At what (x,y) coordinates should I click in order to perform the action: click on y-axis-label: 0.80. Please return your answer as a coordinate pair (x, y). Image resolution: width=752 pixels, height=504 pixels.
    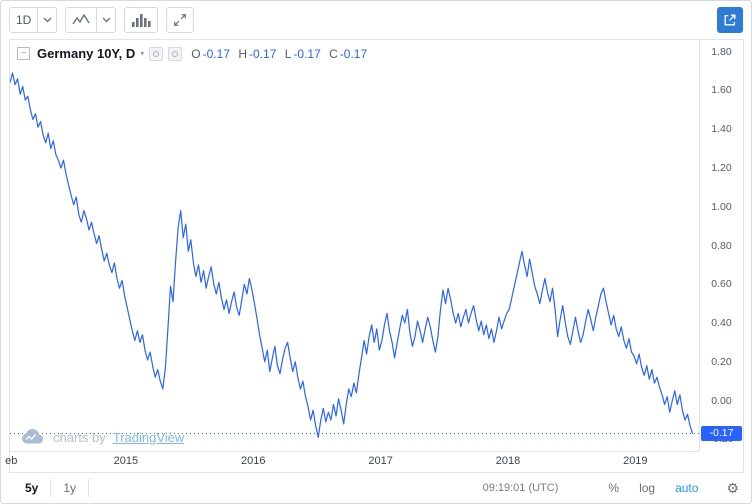
    Looking at the image, I should click on (721, 245).